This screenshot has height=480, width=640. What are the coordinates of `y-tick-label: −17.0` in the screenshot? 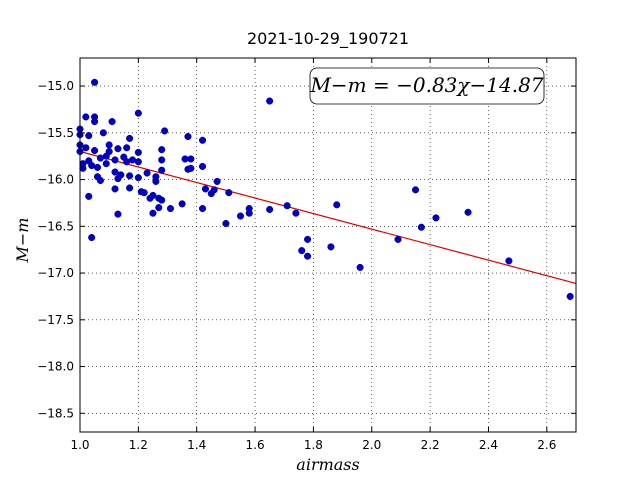 It's located at (55, 273).